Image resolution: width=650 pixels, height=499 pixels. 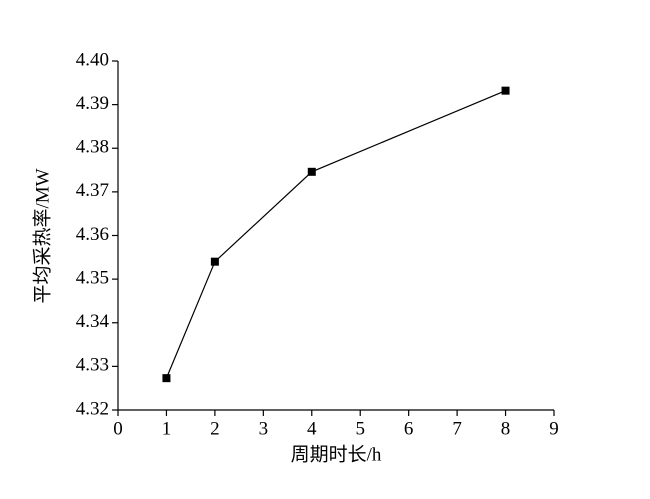 I want to click on y-tick-label: 4.37, so click(x=92, y=190).